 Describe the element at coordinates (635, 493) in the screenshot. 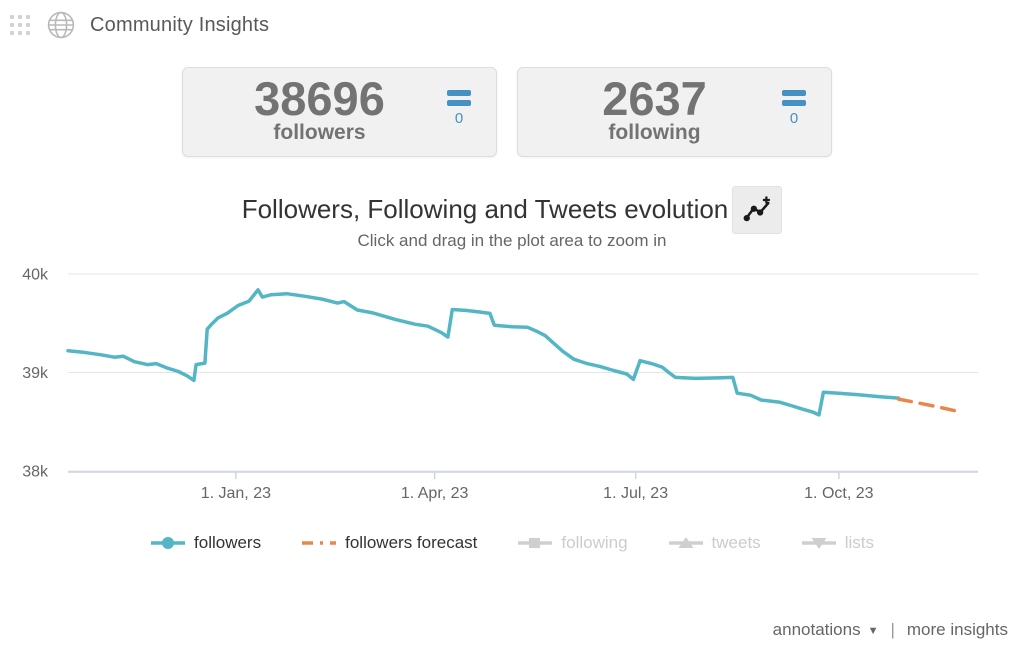

I see `svg-text: 1. Jul, 23` at that location.